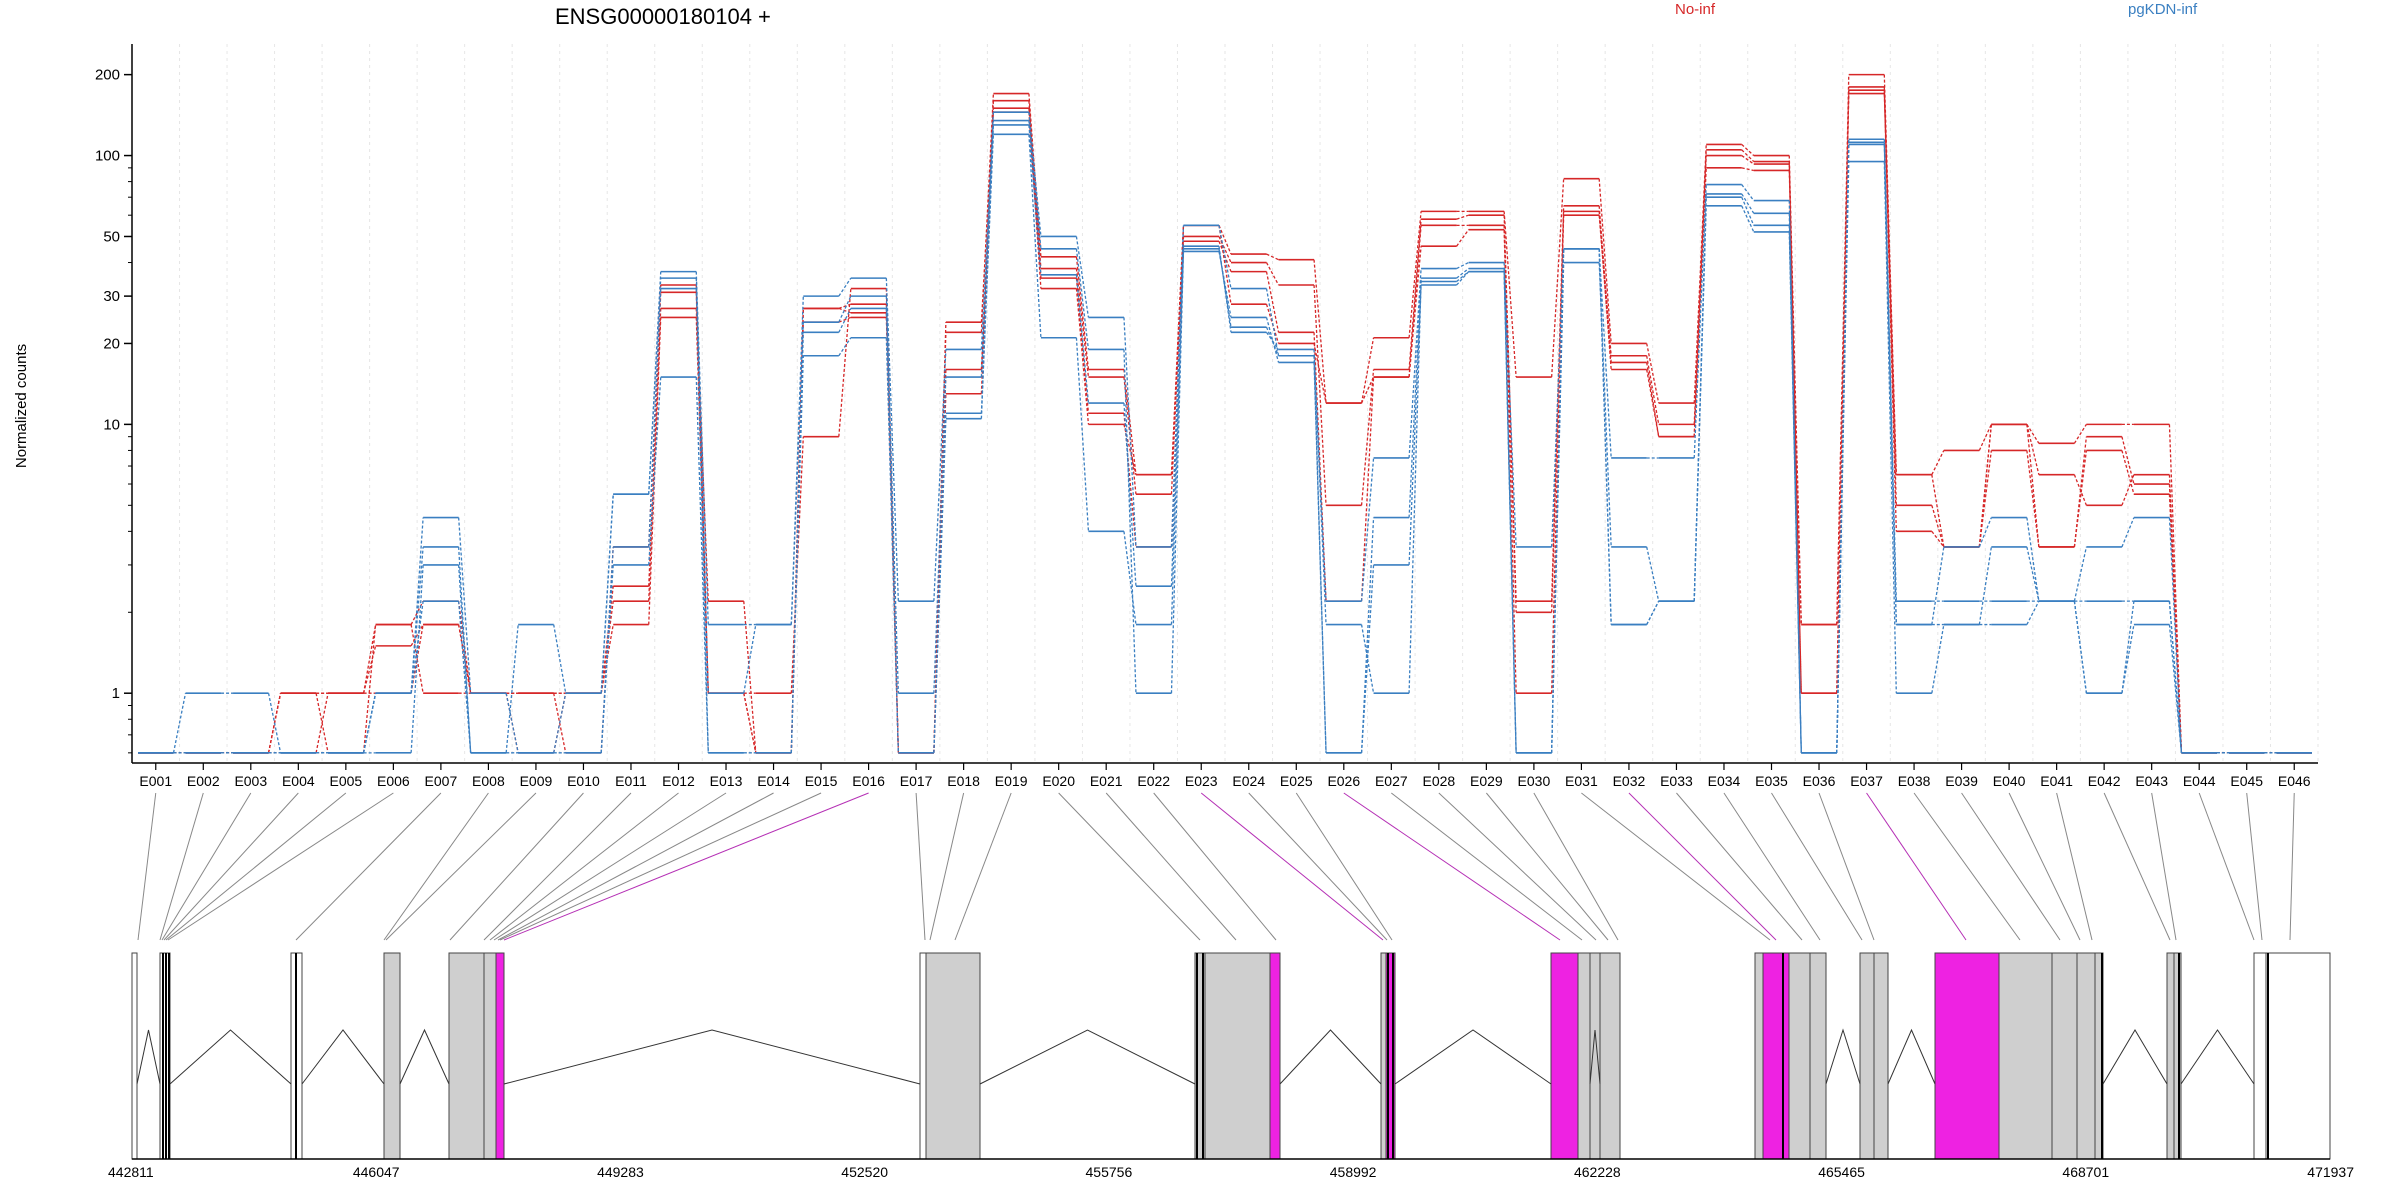  What do you see at coordinates (113, 410) in the screenshot?
I see `y-axis-ticks: 1 10 20 30 50 100 200` at bounding box center [113, 410].